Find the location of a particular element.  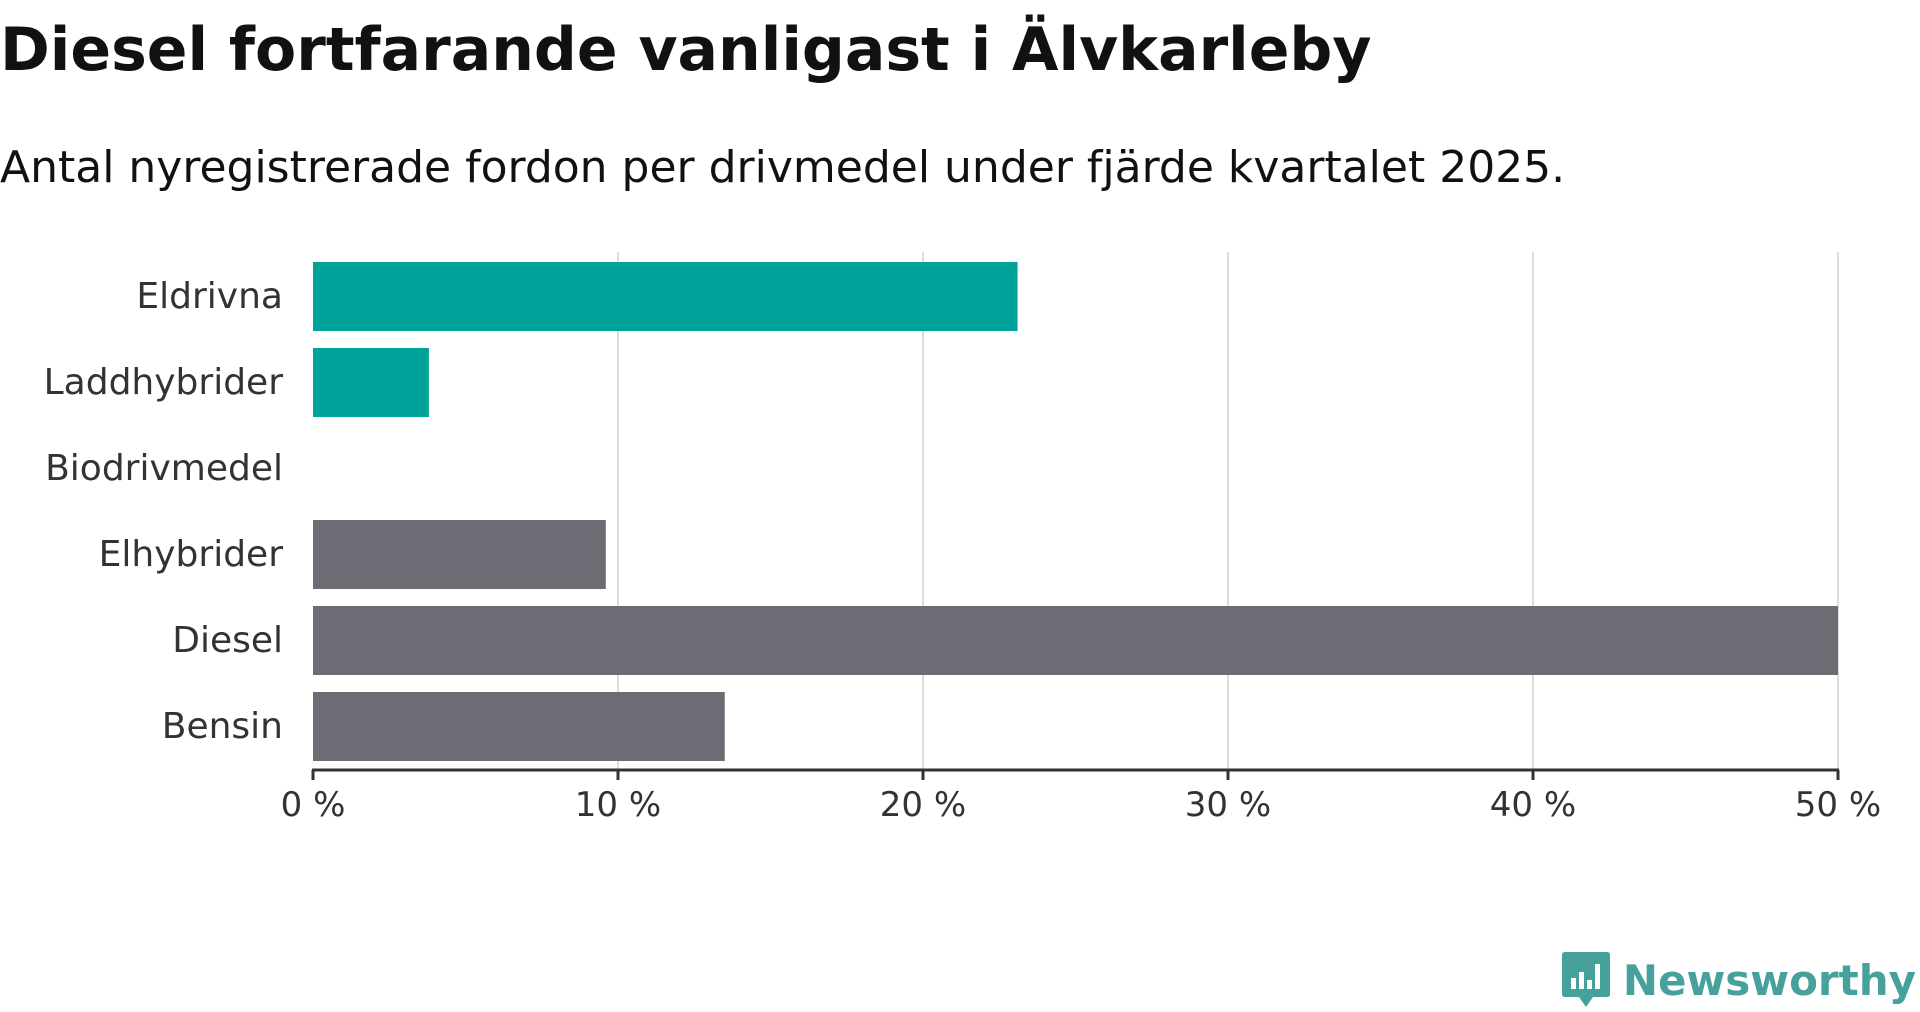

category-label: Biodrivmedel is located at coordinates (164, 468).